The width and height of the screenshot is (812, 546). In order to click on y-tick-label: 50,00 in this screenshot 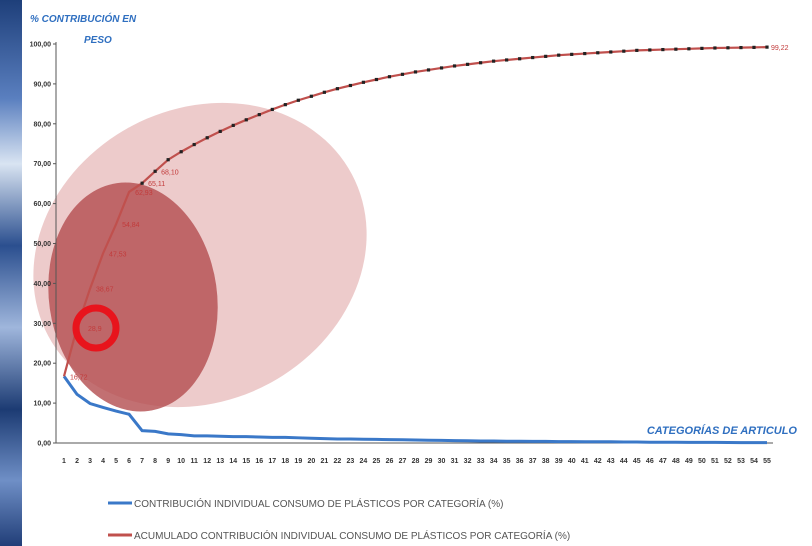, I will do `click(42, 244)`.